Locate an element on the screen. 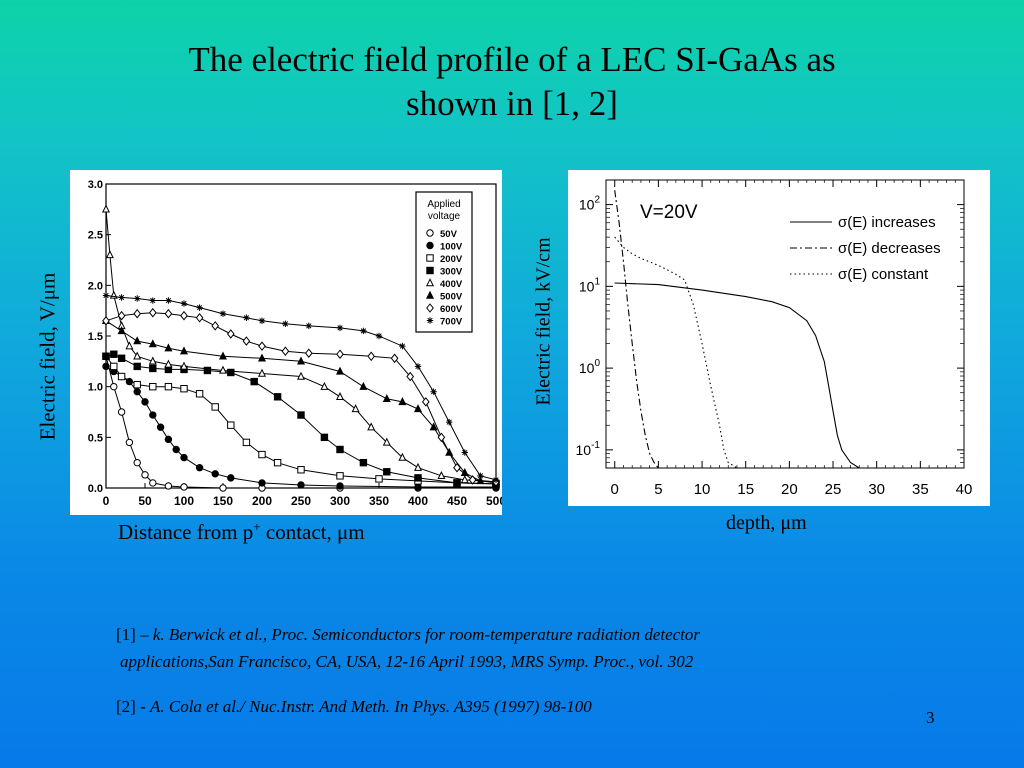  voltage-annotation: V=20V is located at coordinates (669, 212).